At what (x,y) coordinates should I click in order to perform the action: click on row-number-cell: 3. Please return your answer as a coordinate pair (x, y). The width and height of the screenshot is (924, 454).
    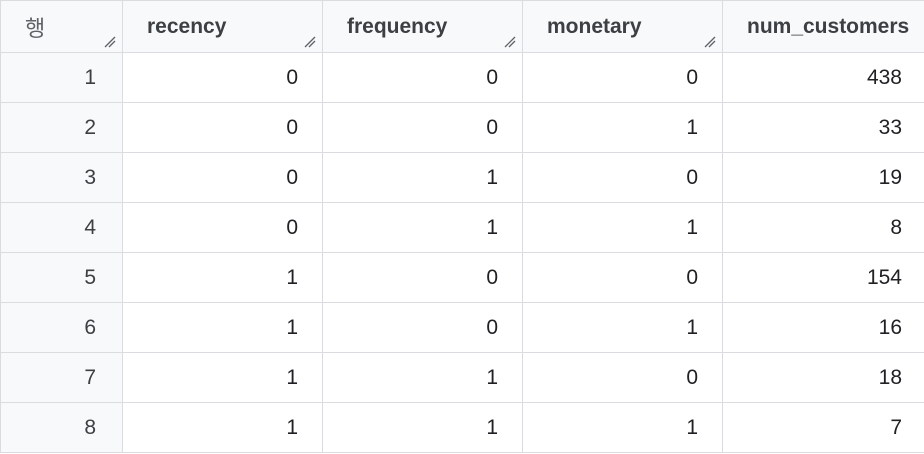
    Looking at the image, I should click on (61, 177).